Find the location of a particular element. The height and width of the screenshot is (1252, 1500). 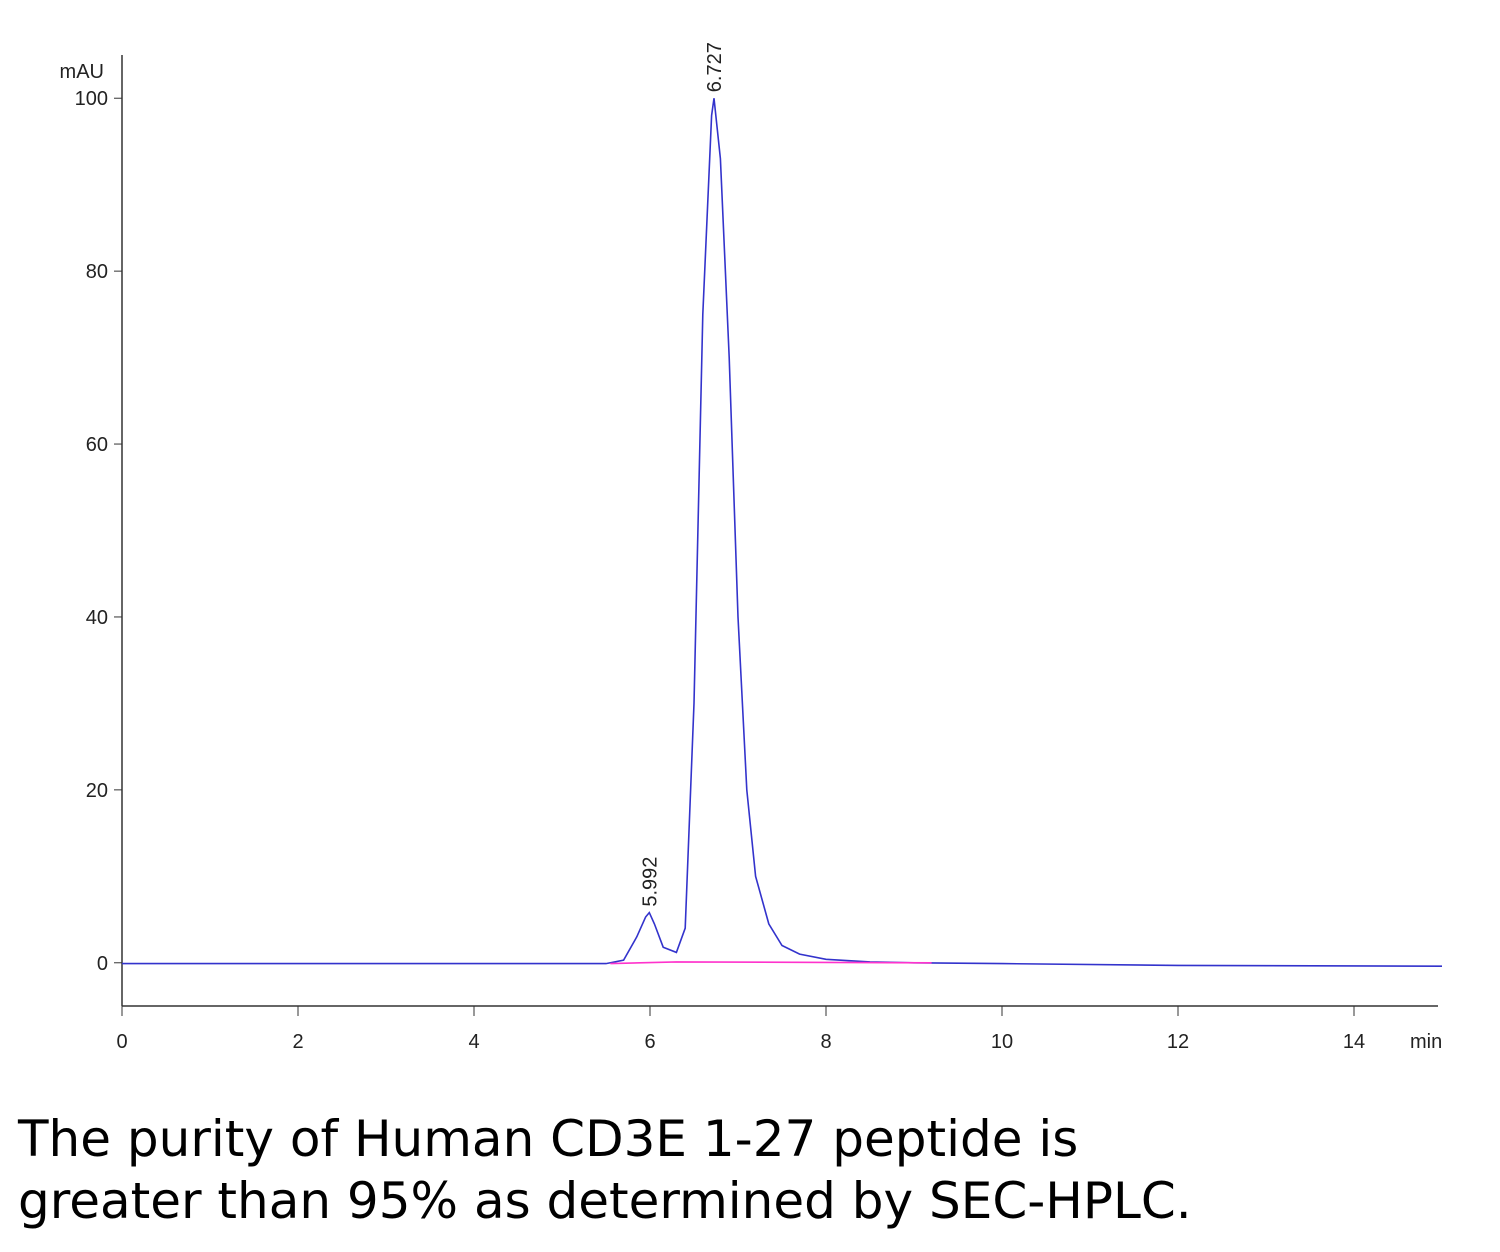

caption-line: The purity of Human CD3E 1-27 peptide is is located at coordinates (548, 1139).